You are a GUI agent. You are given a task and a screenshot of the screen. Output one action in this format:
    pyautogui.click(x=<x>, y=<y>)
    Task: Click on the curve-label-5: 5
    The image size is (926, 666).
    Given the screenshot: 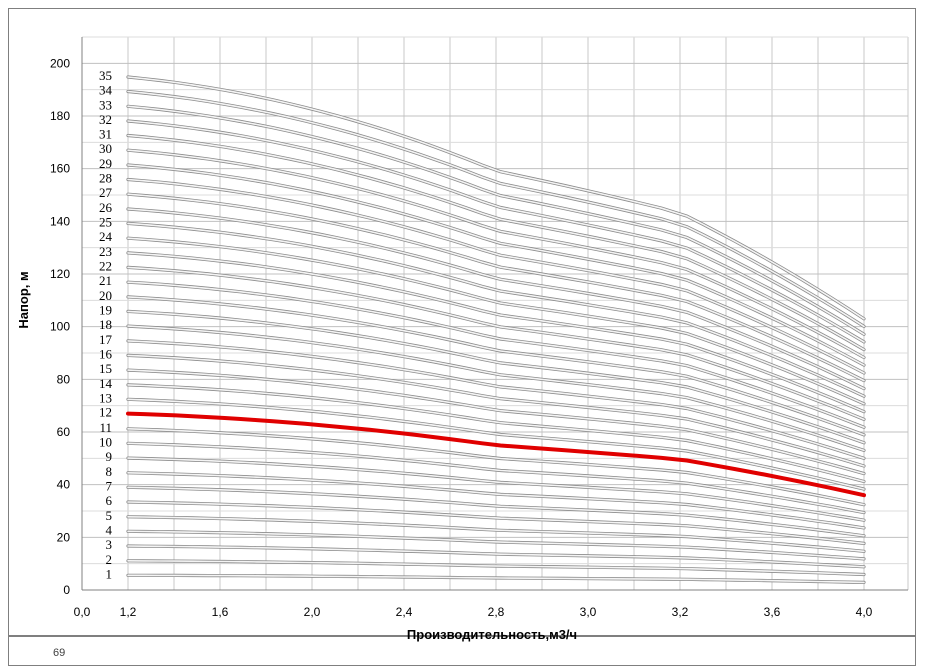 What is the action you would take?
    pyautogui.click(x=109, y=515)
    